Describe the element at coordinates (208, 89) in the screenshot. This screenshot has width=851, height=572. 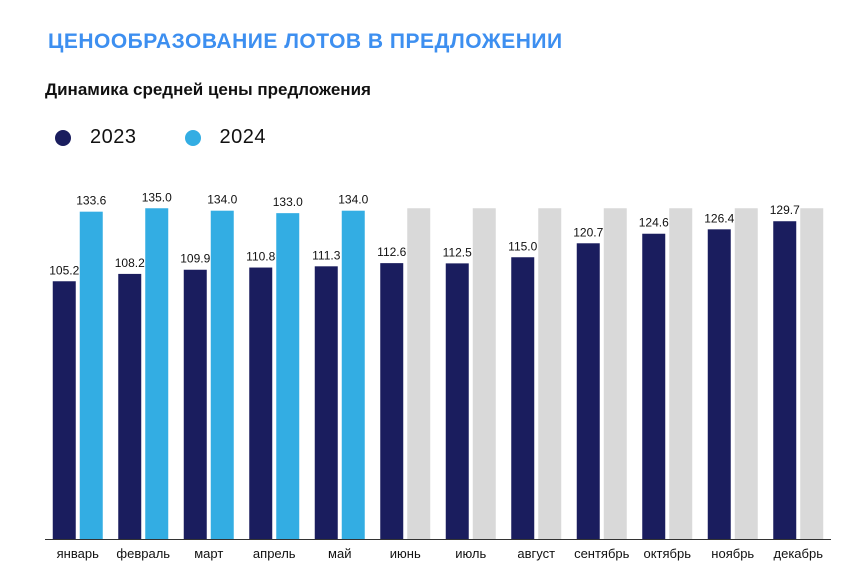
I see `chart-subtitle: Динамика средней цены предложения` at that location.